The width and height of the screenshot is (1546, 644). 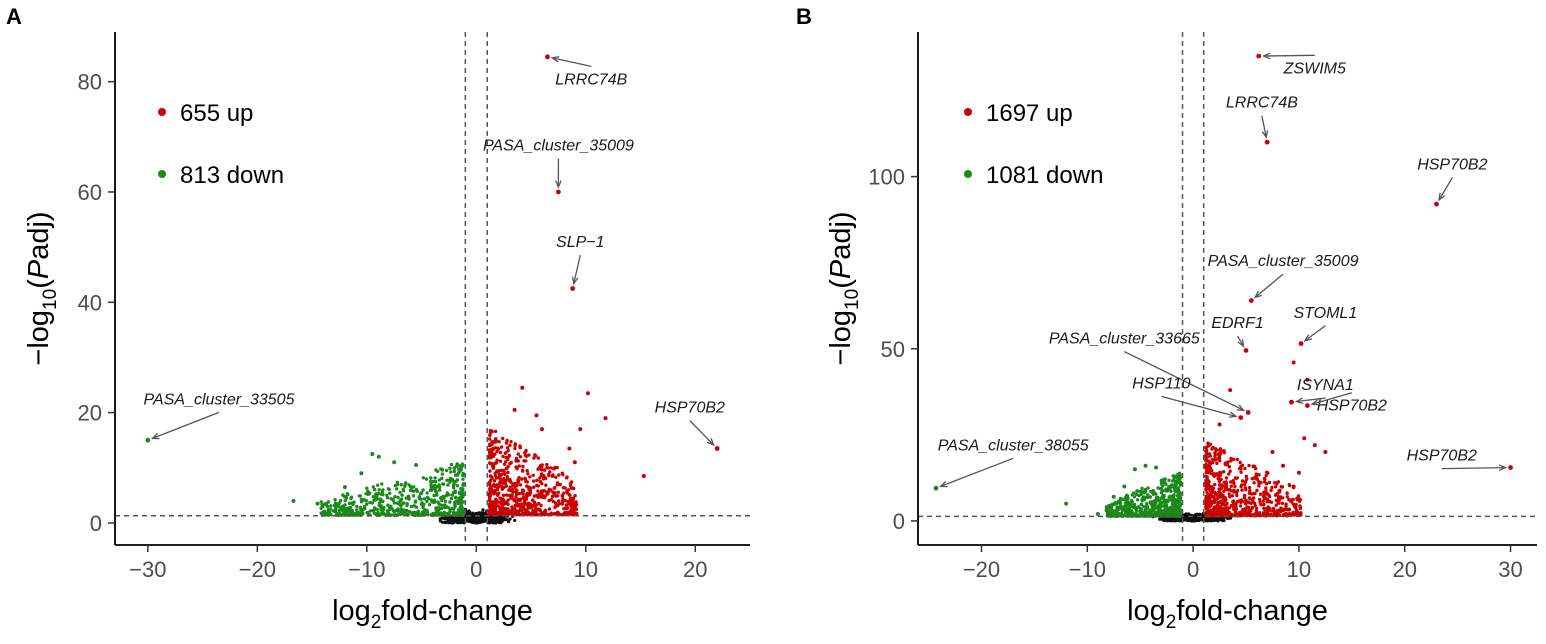 I want to click on x-tick-label: 20, so click(x=695, y=569).